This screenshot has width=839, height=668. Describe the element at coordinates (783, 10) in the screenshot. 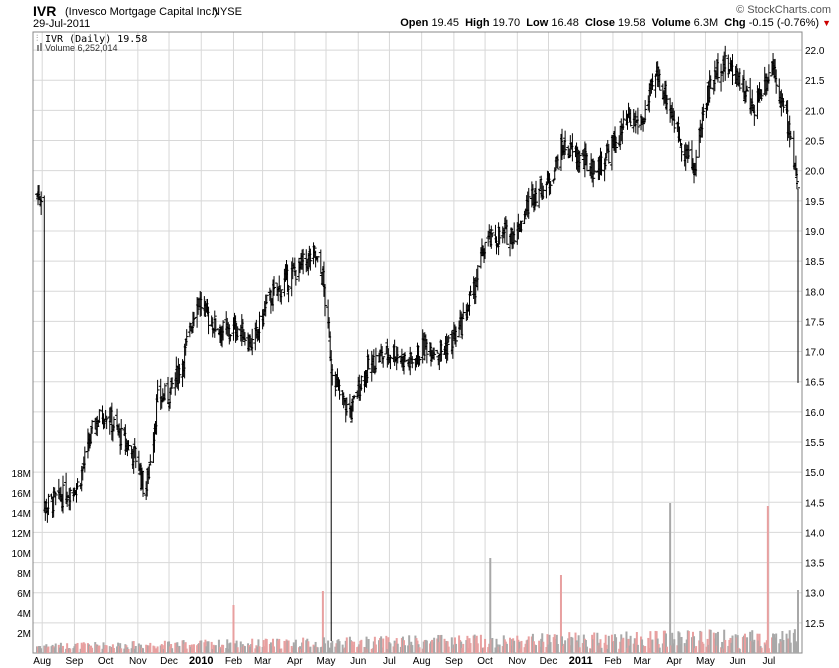

I see `brand-watermark: © StockCharts.com` at that location.